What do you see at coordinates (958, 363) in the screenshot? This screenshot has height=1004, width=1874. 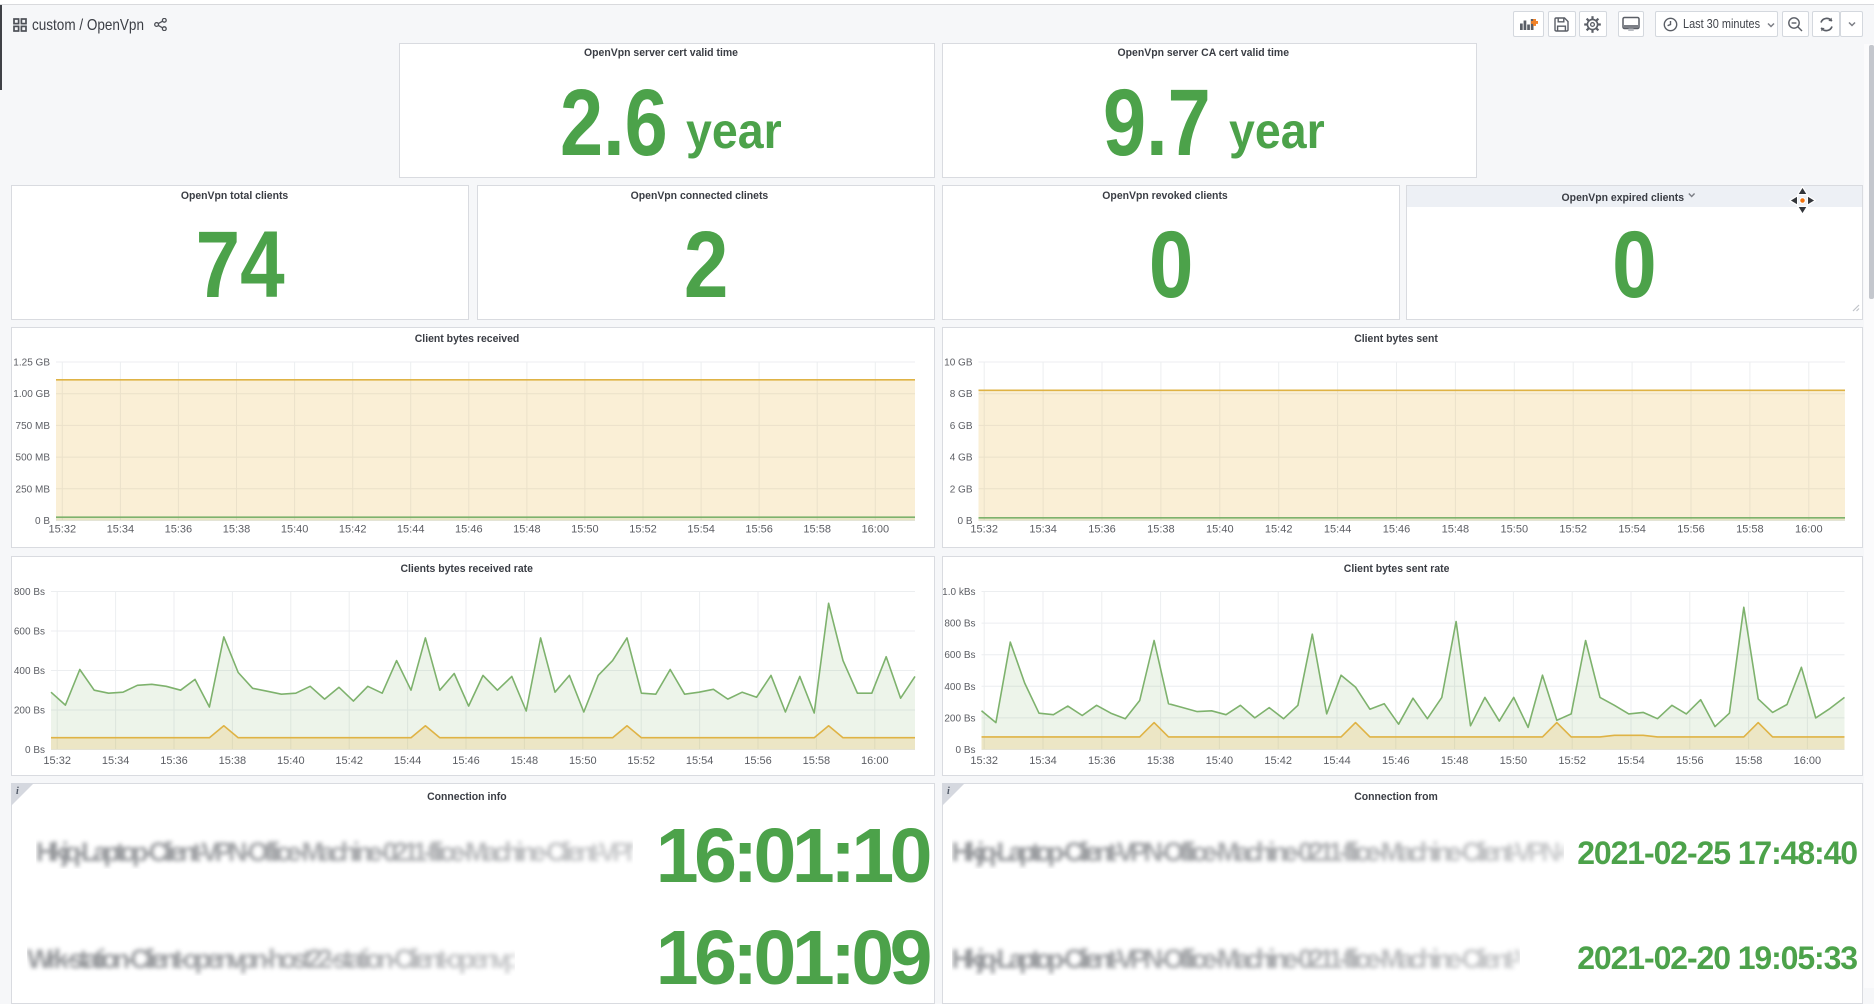 I see `svg-text: 10 GB` at bounding box center [958, 363].